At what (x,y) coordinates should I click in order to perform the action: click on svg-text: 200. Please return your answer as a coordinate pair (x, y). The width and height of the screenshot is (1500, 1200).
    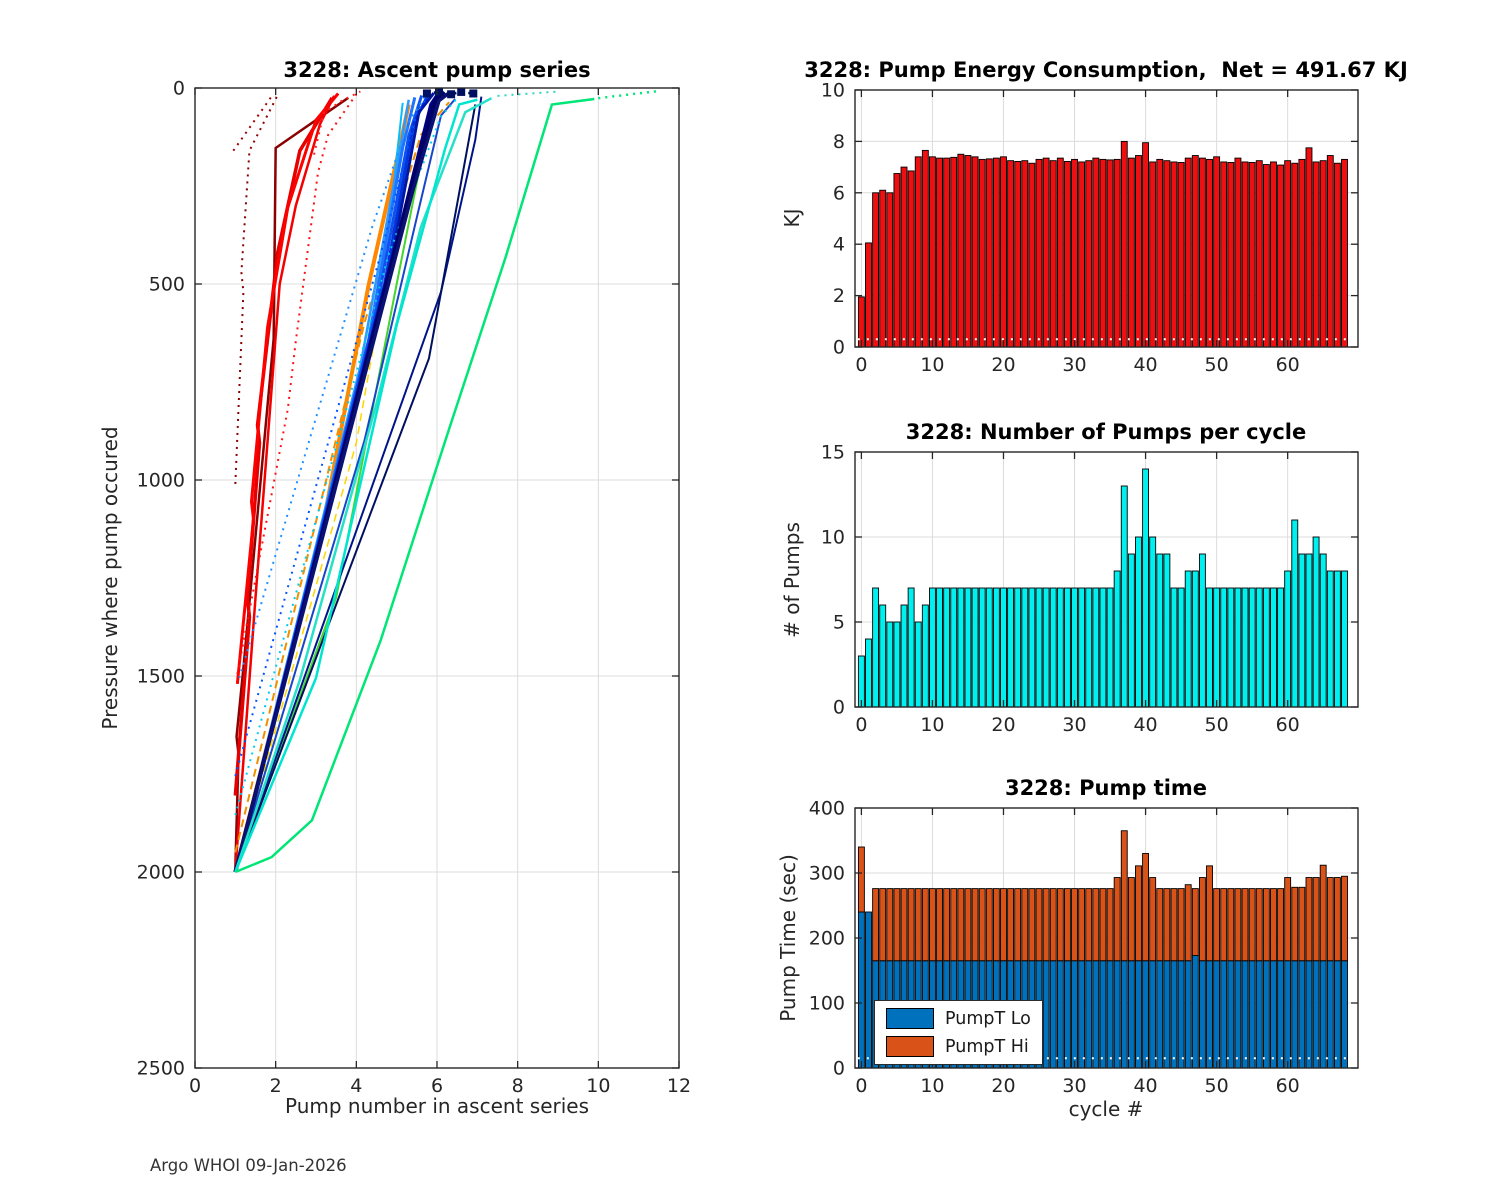
    Looking at the image, I should click on (827, 939).